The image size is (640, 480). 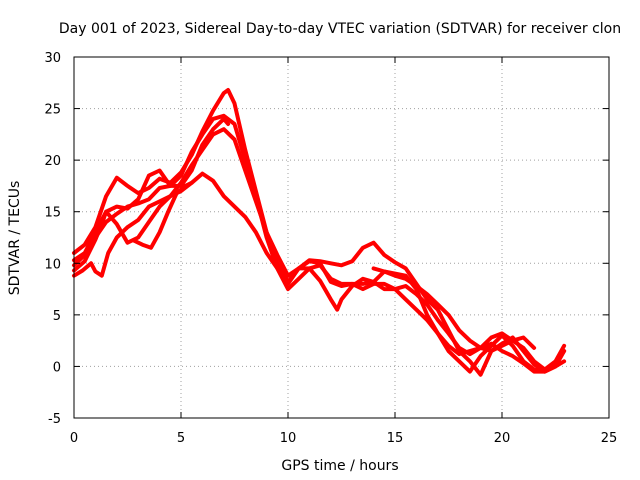 I want to click on x-tick-label: 10, so click(x=288, y=438).